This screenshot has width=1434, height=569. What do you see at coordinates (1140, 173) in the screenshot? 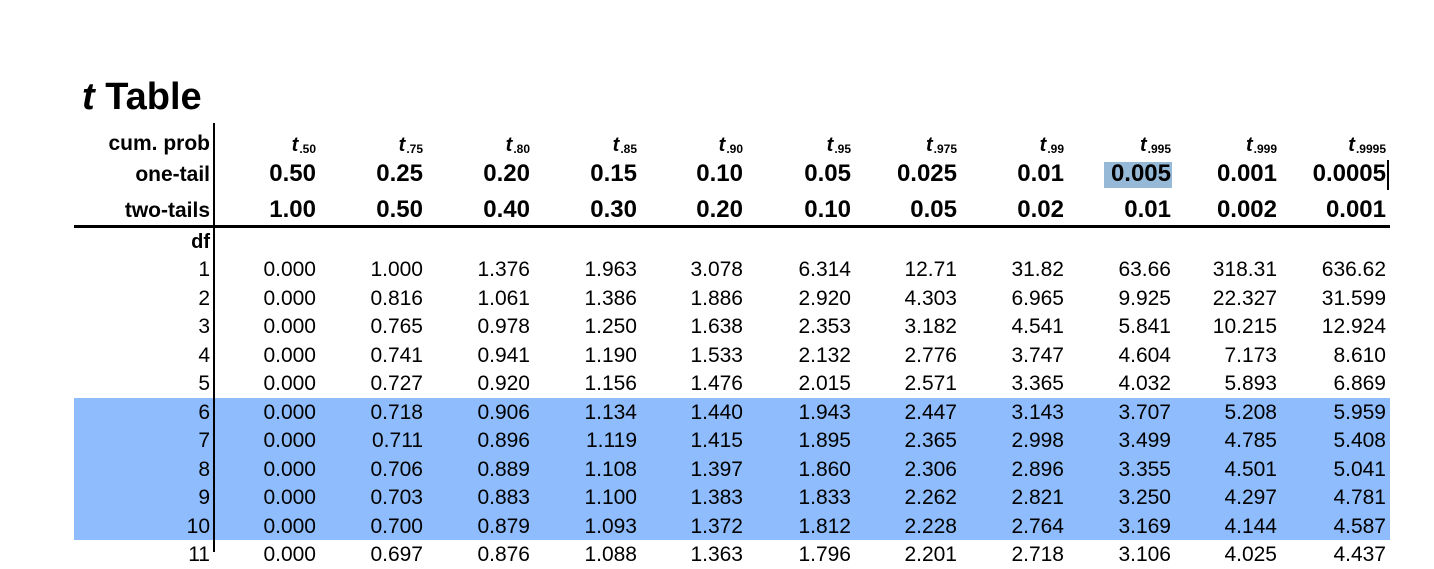
I see `one-tail-cell: 0.005` at bounding box center [1140, 173].